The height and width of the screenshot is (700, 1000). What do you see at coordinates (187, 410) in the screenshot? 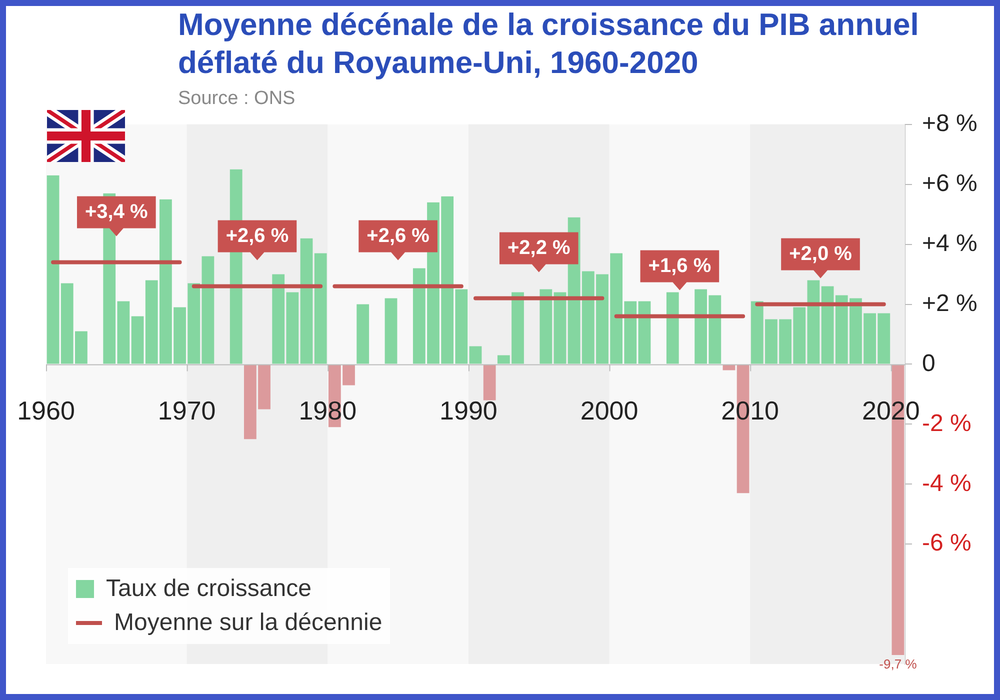
I see `x-tick-label: 1970` at bounding box center [187, 410].